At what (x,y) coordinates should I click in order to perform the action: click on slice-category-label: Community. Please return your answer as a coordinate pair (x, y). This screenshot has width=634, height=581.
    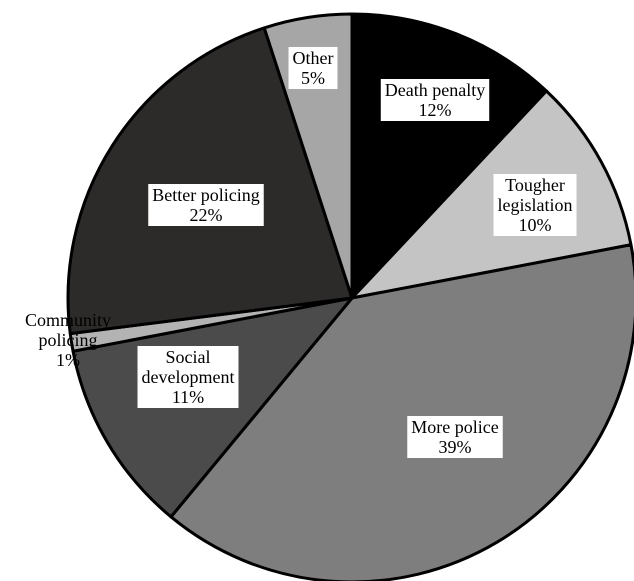
    Looking at the image, I should click on (68, 320).